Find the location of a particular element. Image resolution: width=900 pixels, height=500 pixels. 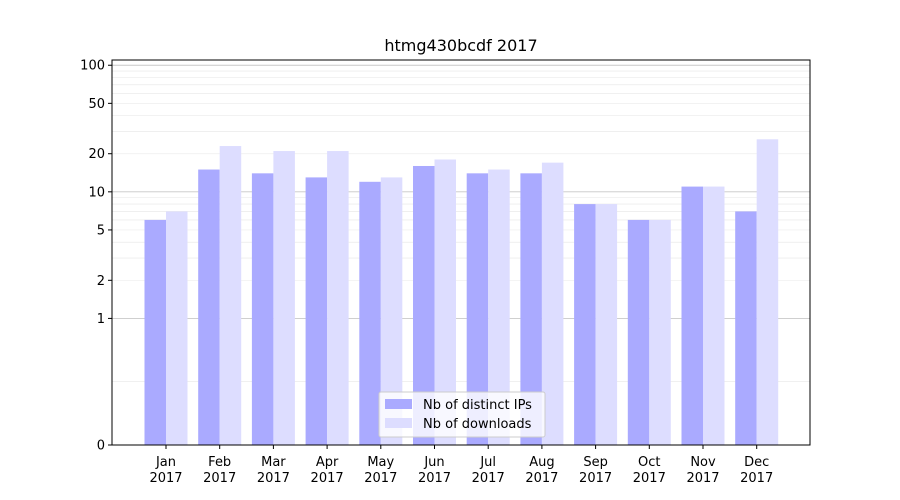

legend-label-downloads: Nb of downloads is located at coordinates (477, 424).